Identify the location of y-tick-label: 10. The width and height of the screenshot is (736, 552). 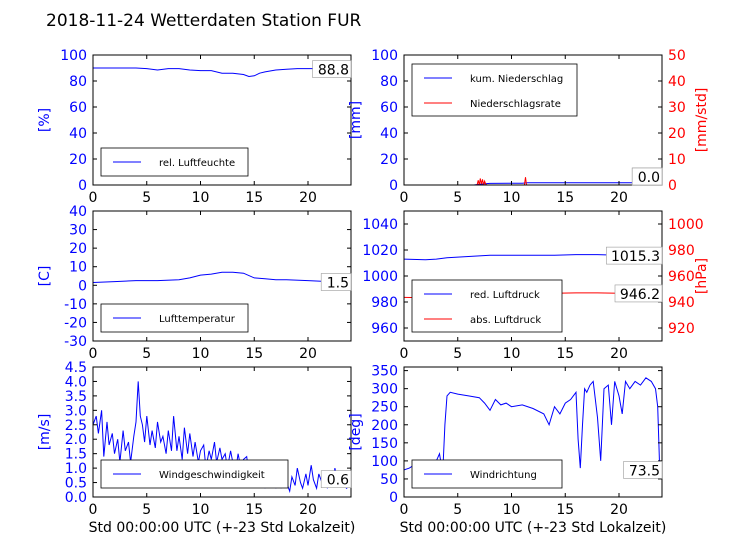
(78, 268).